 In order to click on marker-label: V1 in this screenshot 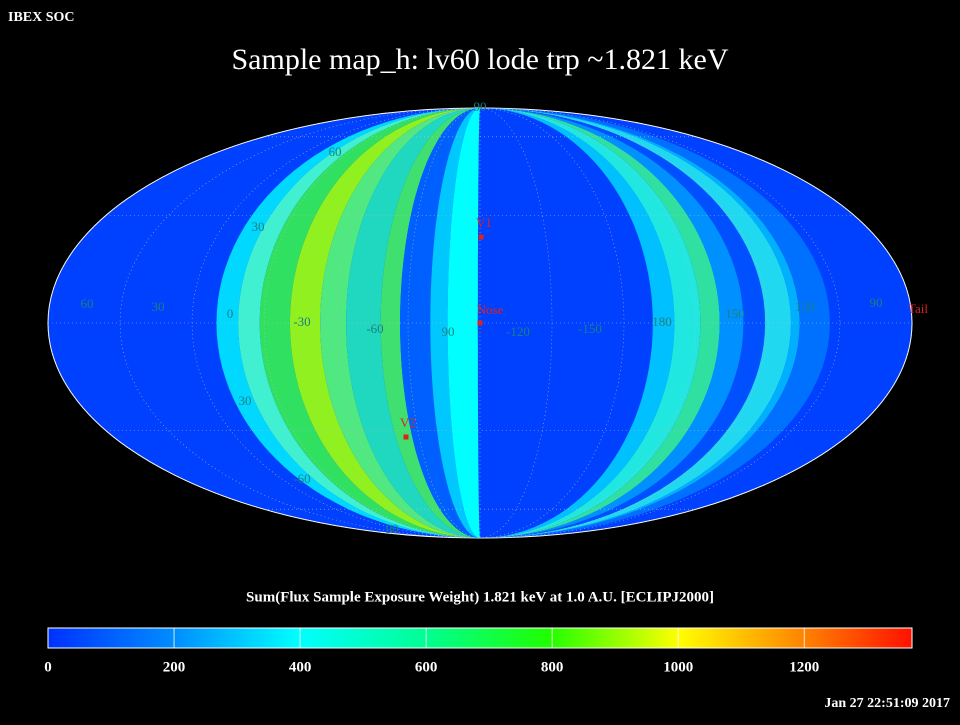, I will do `click(484, 222)`.